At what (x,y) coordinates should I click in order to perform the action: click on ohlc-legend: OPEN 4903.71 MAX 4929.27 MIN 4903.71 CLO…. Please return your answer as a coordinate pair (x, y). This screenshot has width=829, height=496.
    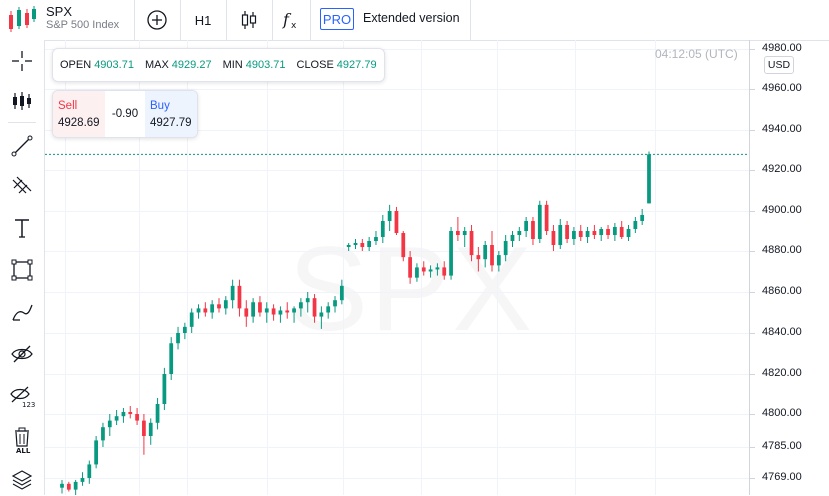
    Looking at the image, I should click on (218, 65).